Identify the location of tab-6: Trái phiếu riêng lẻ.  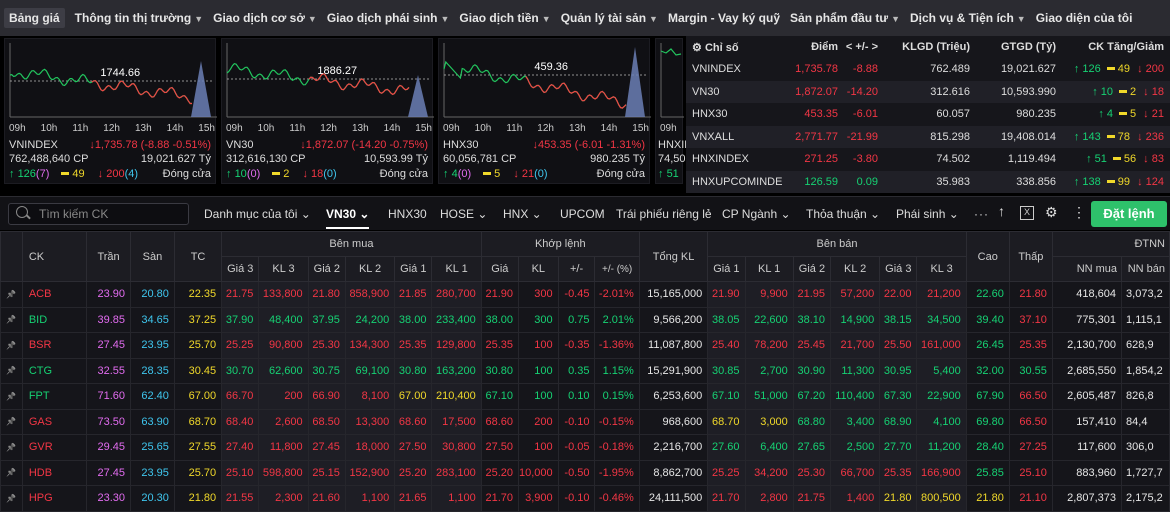
(664, 214).